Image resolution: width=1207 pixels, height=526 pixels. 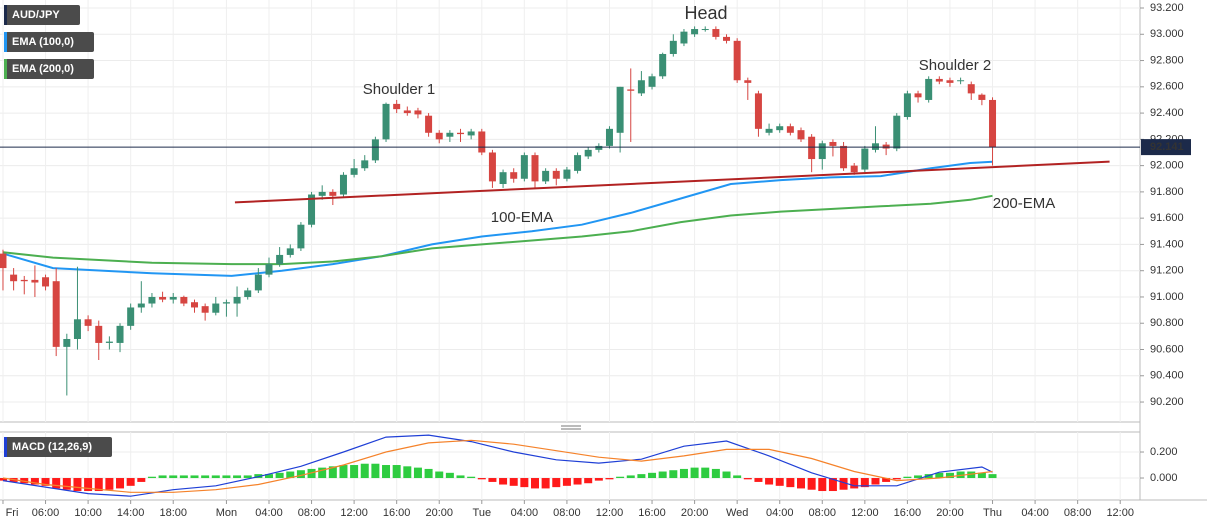 I want to click on annotation: Shoulder 1, so click(x=399, y=89).